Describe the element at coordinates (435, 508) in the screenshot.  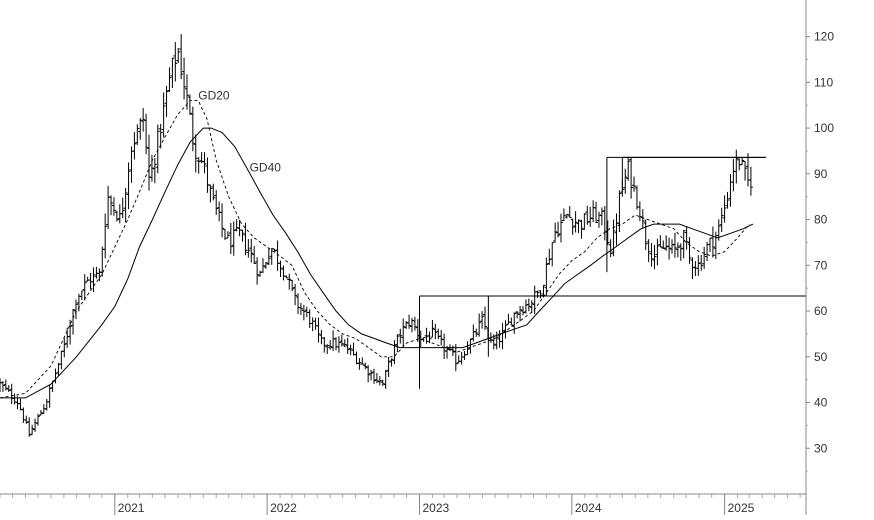
I see `x-tick-label: 2023` at that location.